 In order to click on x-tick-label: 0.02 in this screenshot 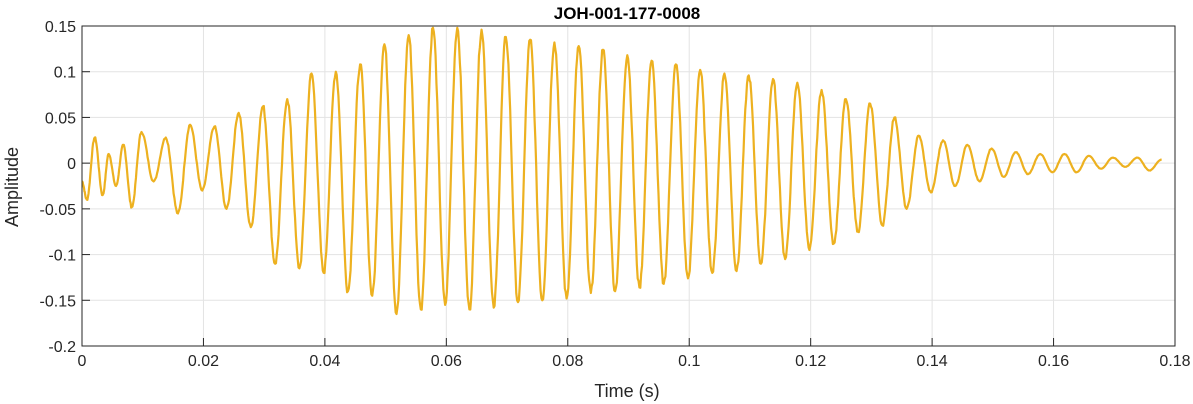, I will do `click(203, 361)`.